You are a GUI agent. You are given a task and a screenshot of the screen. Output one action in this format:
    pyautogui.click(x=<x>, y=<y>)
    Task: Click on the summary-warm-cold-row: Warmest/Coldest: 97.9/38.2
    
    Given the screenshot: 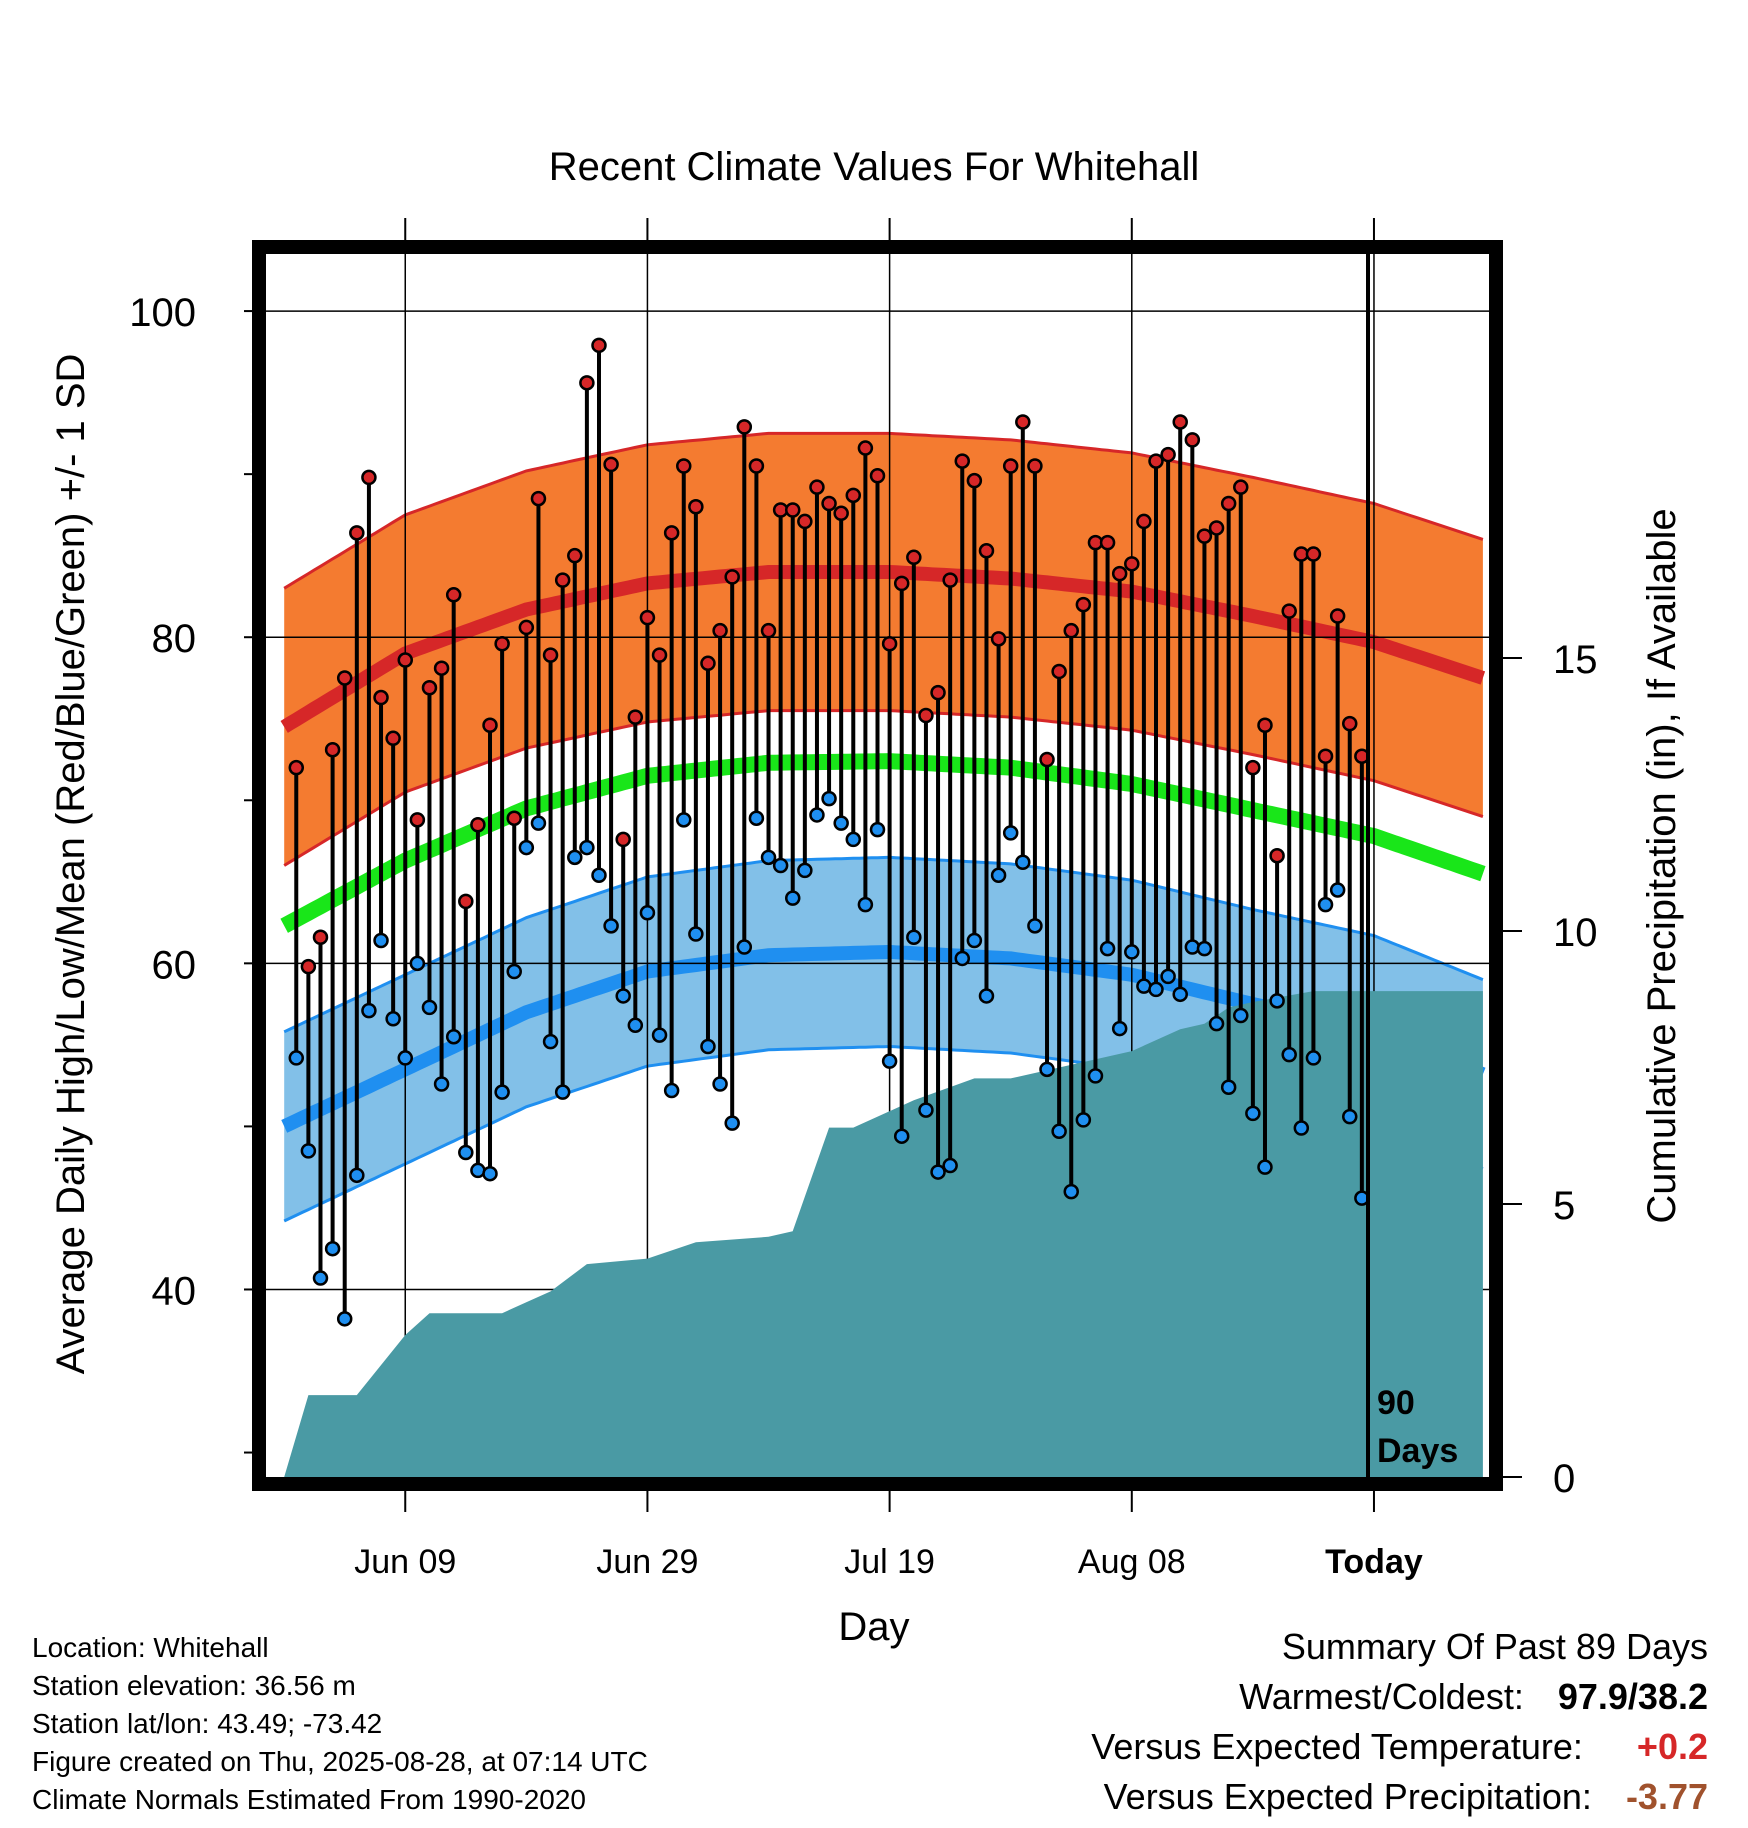 What is the action you would take?
    pyautogui.click(x=1399, y=1697)
    